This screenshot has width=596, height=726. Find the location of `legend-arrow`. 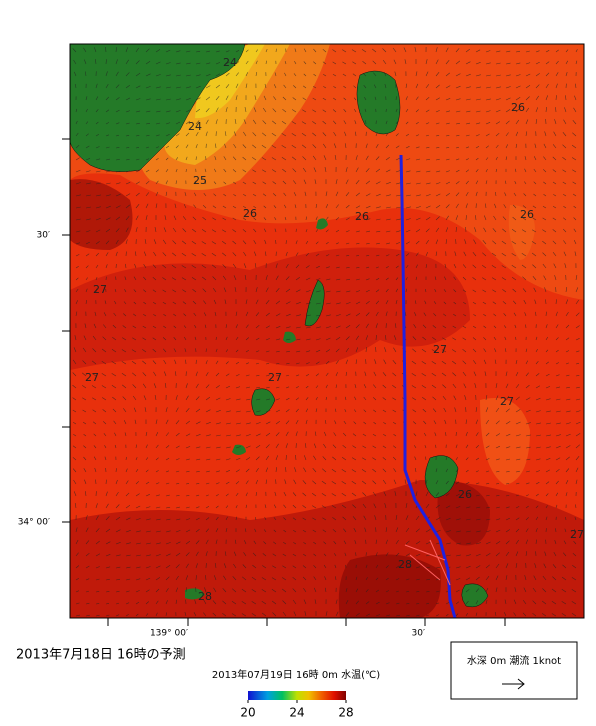

legend-arrow is located at coordinates (513, 684).